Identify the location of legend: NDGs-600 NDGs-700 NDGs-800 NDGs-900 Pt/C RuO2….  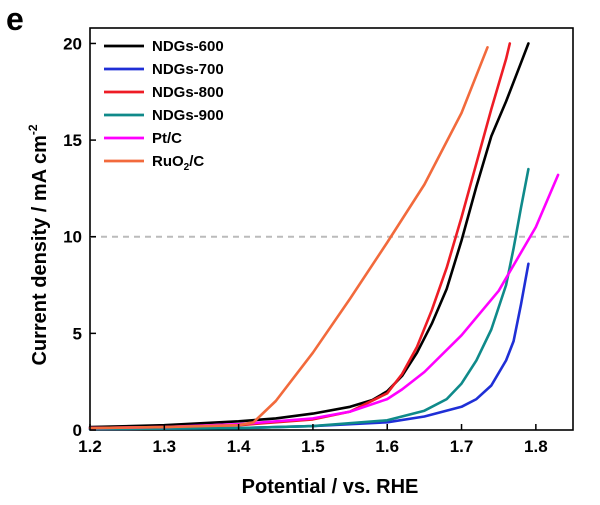
(164, 105).